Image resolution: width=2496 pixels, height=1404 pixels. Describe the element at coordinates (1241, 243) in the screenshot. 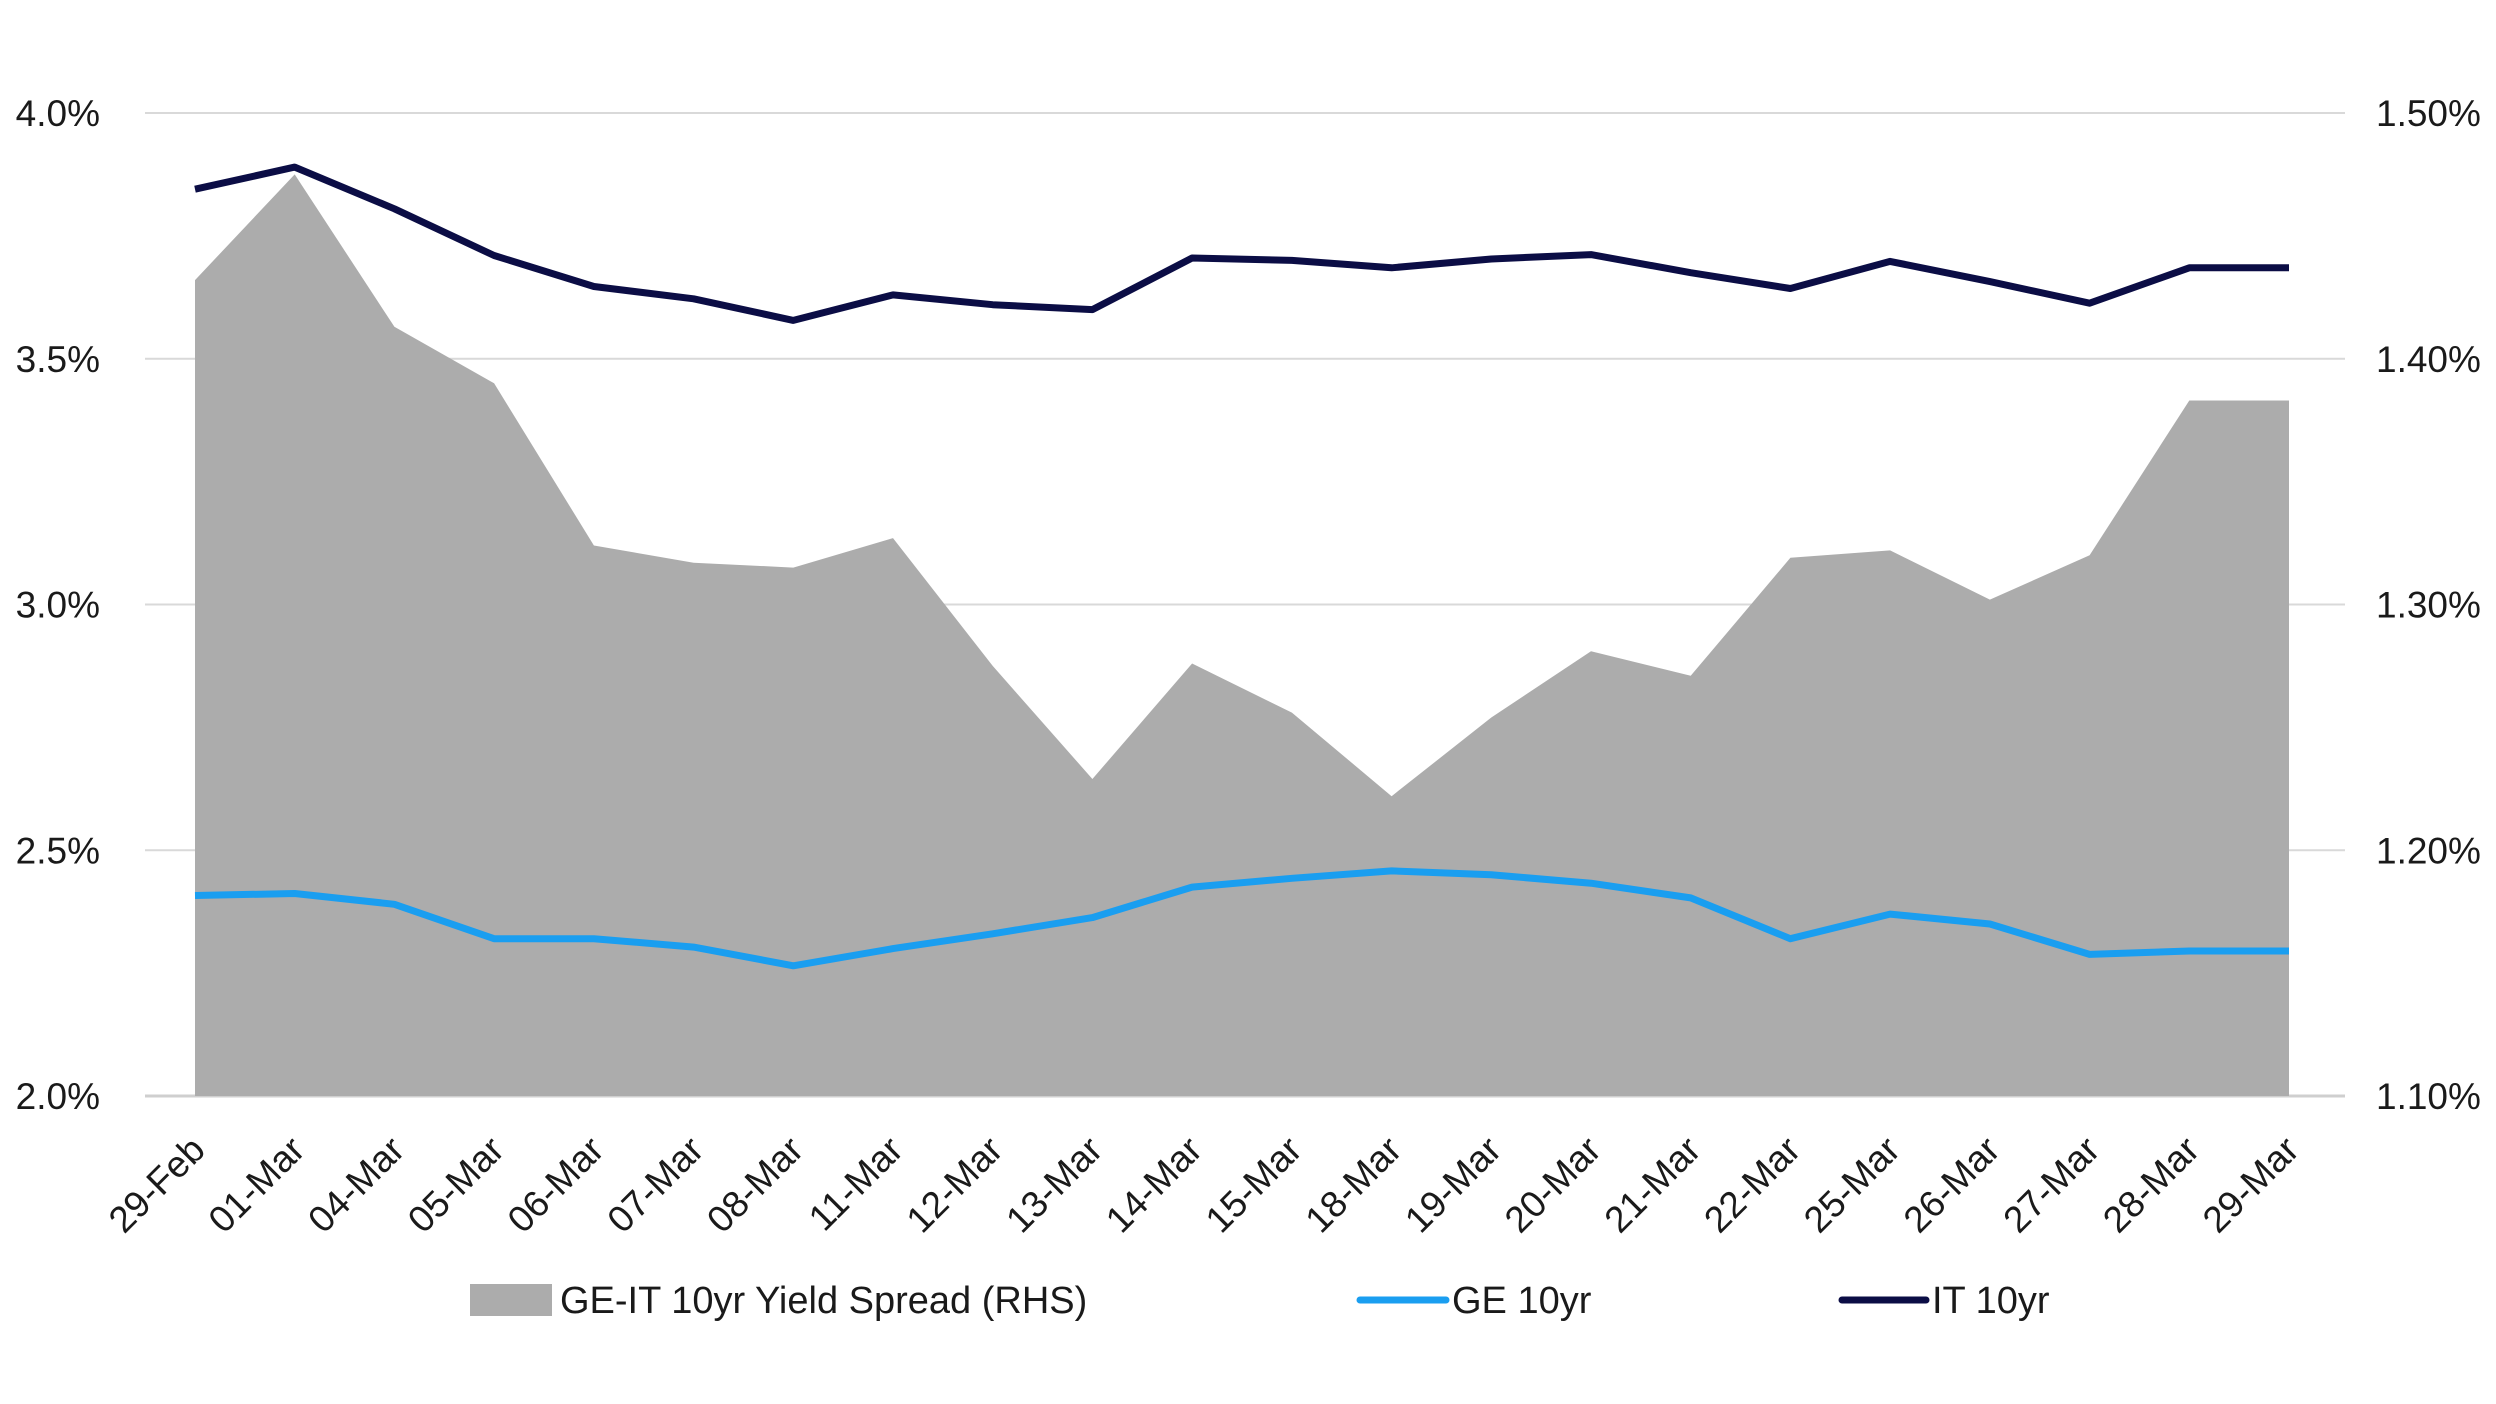

I see `it-10yr-line` at that location.